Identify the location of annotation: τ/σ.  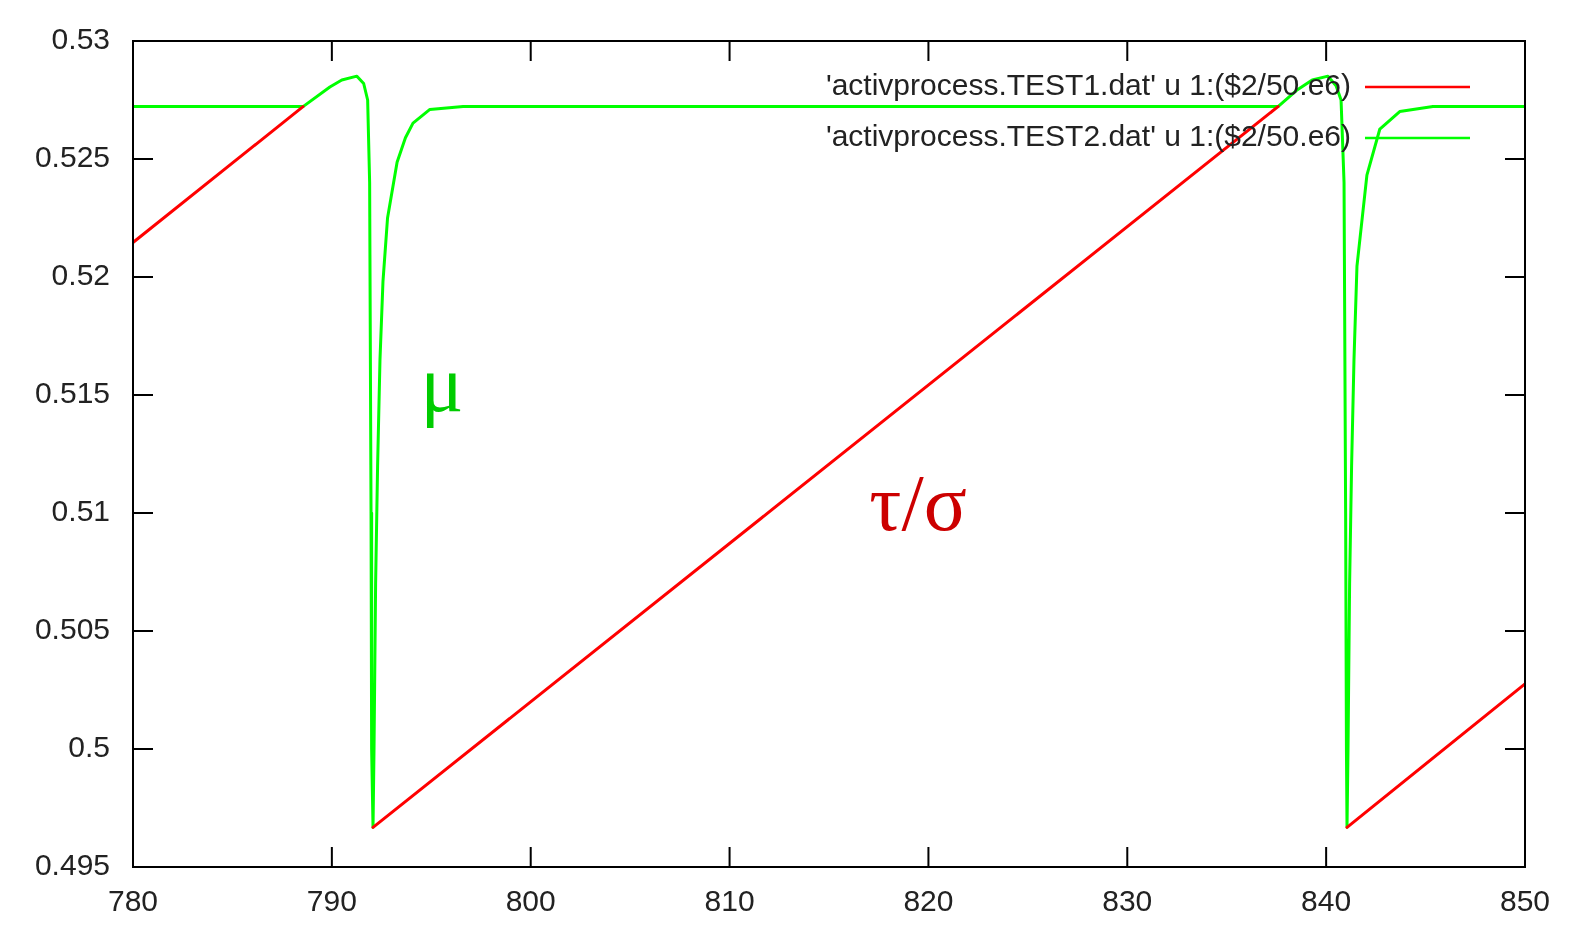
(918, 503).